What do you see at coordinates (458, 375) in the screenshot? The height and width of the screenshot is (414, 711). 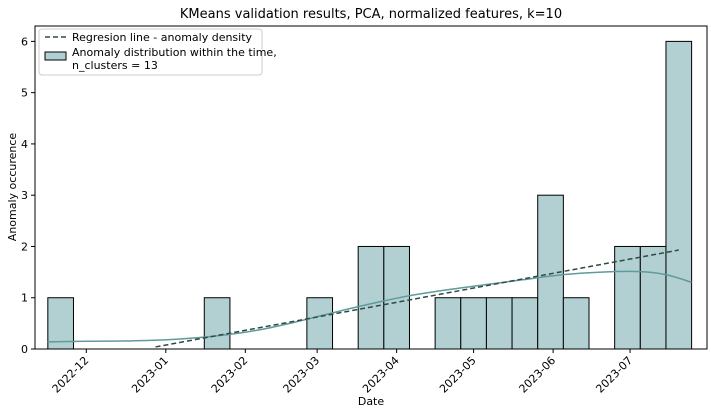 I see `x-tick-label-5: 2023-05` at bounding box center [458, 375].